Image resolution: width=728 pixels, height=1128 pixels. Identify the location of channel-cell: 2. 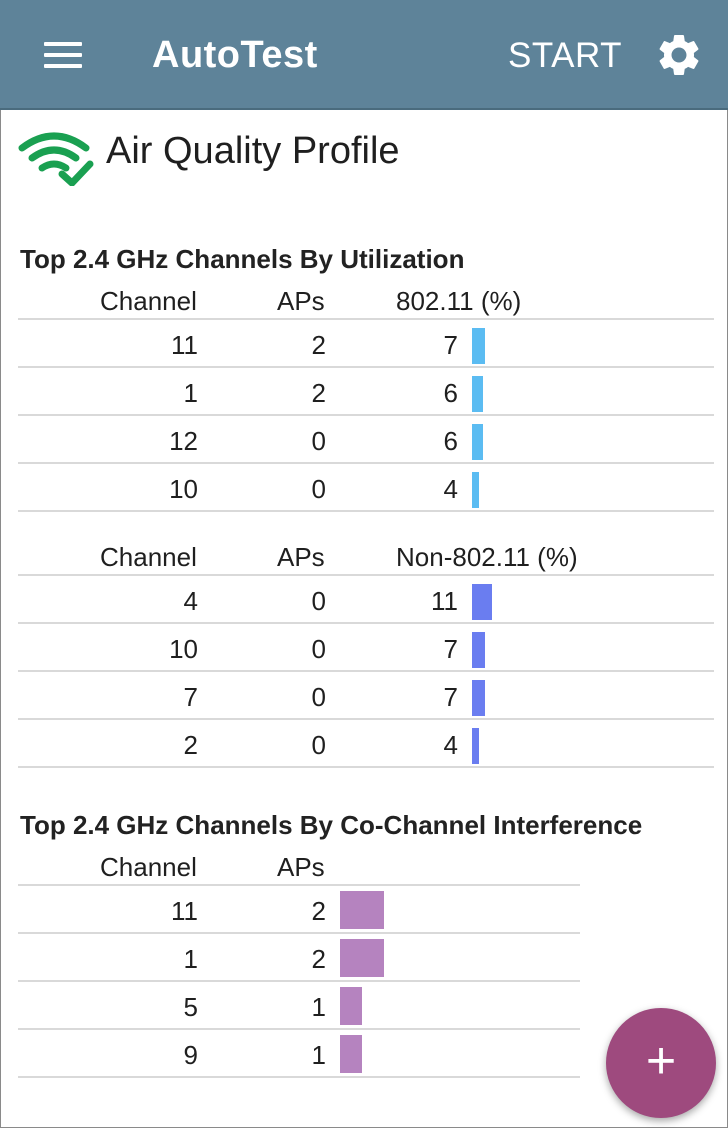
(190, 745).